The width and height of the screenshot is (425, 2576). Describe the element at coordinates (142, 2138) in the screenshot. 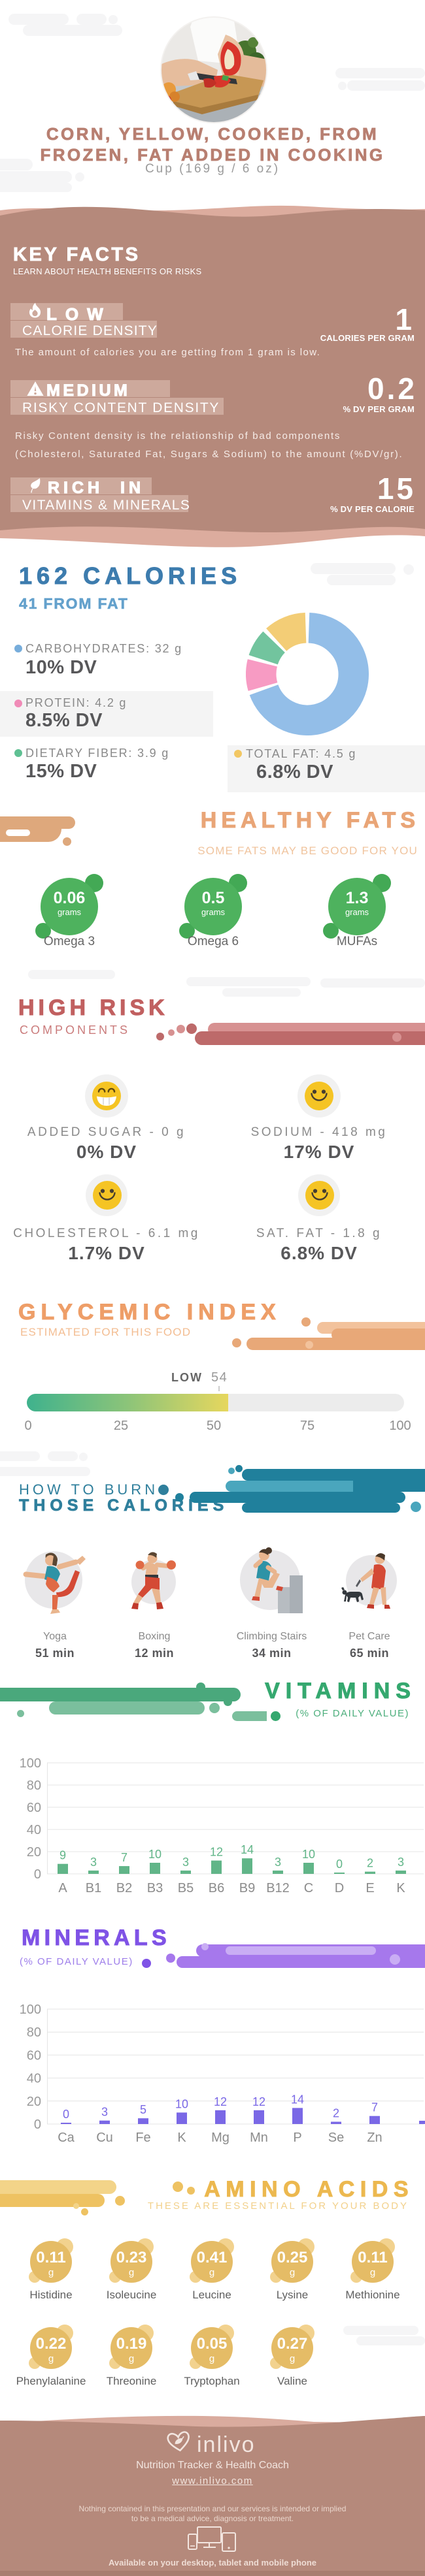

I see `svg-text: Fe` at that location.